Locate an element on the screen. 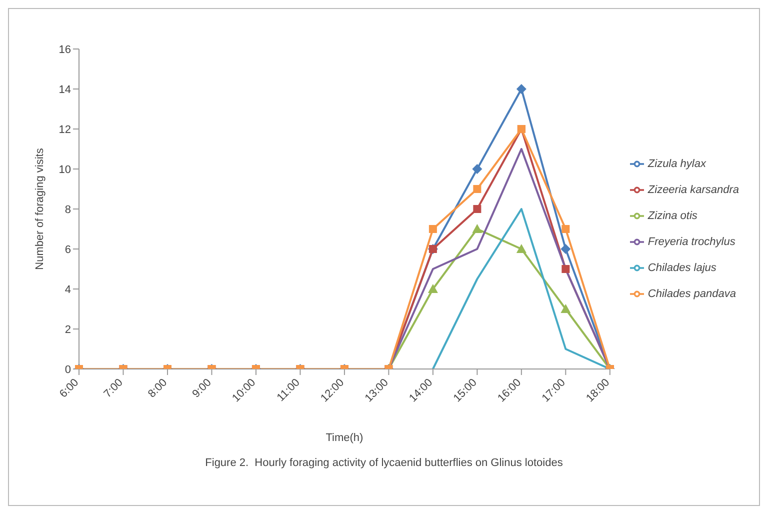  x-axis-title: Time(h) is located at coordinates (345, 438).